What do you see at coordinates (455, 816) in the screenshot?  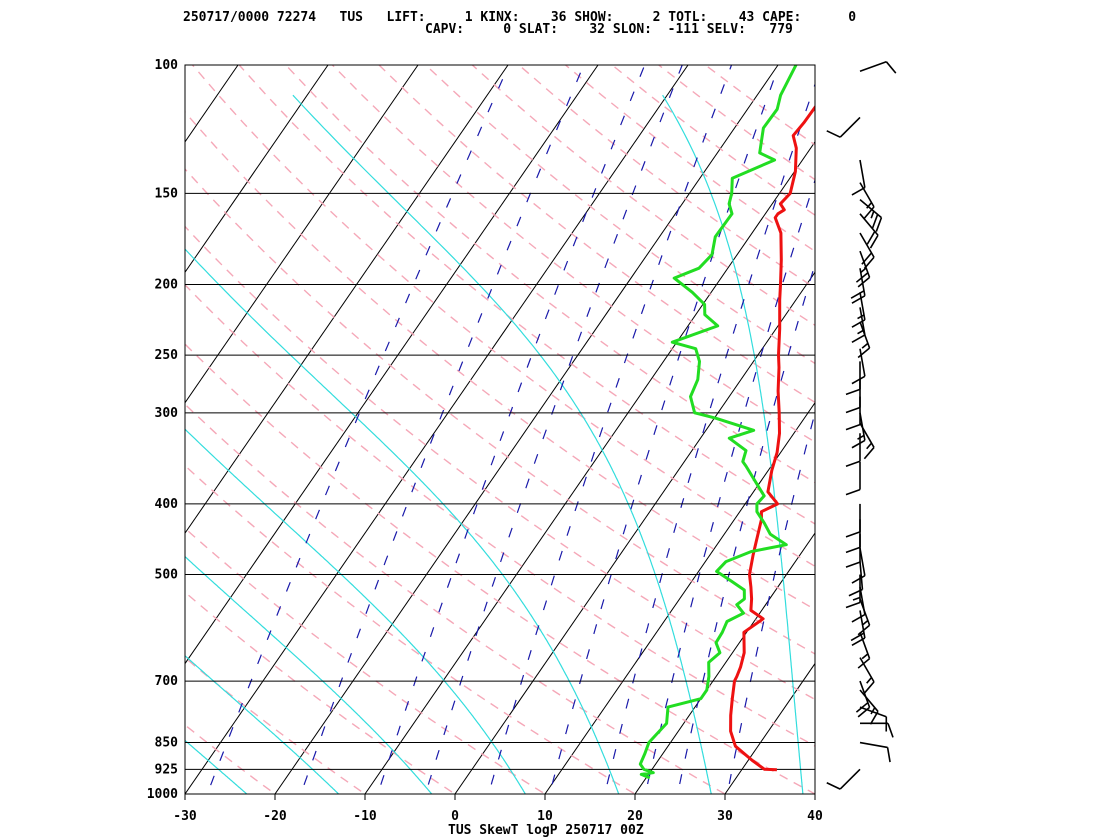 I see `temperature-label: 0` at bounding box center [455, 816].